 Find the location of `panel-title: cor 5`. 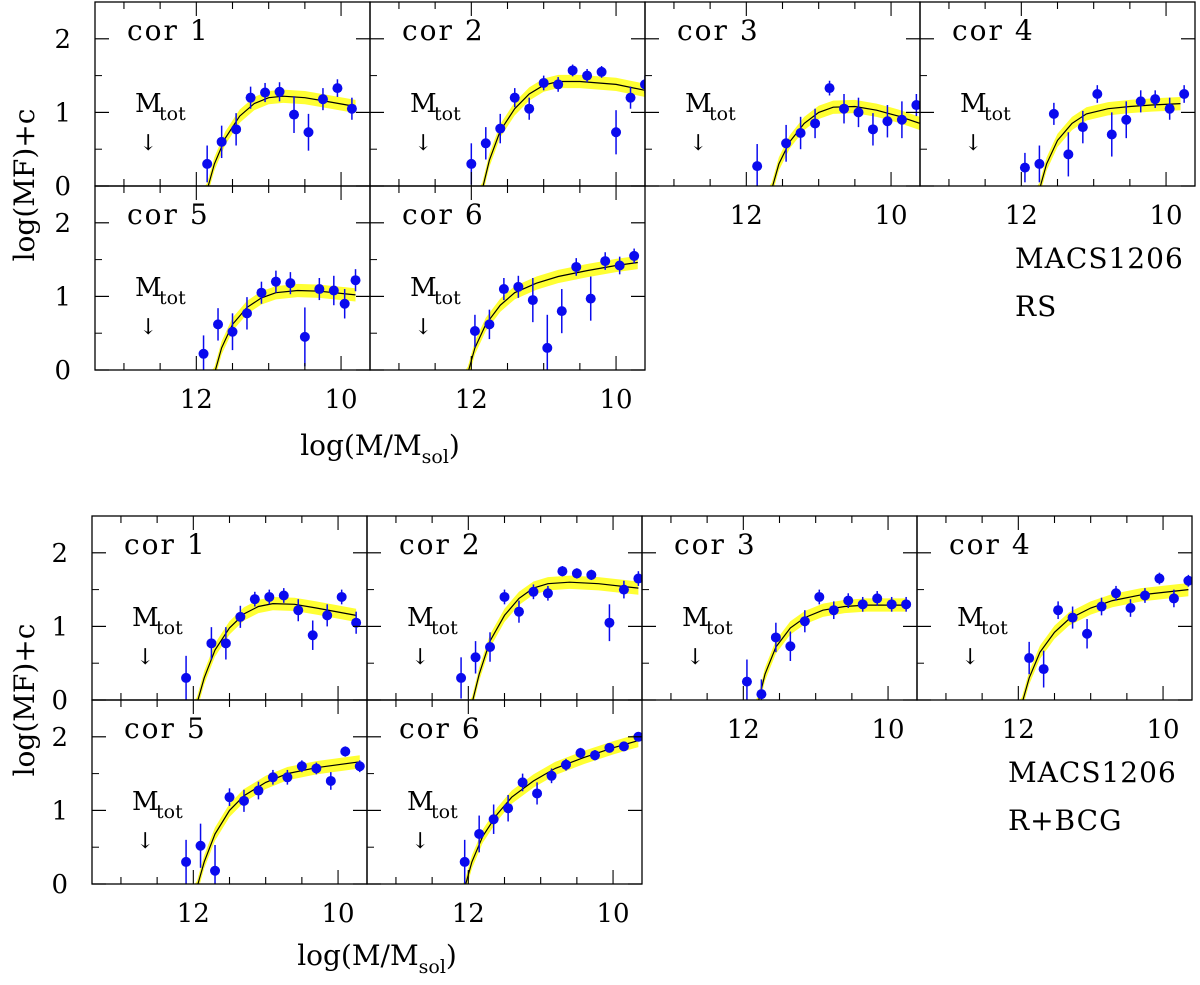

panel-title: cor 5 is located at coordinates (165, 728).